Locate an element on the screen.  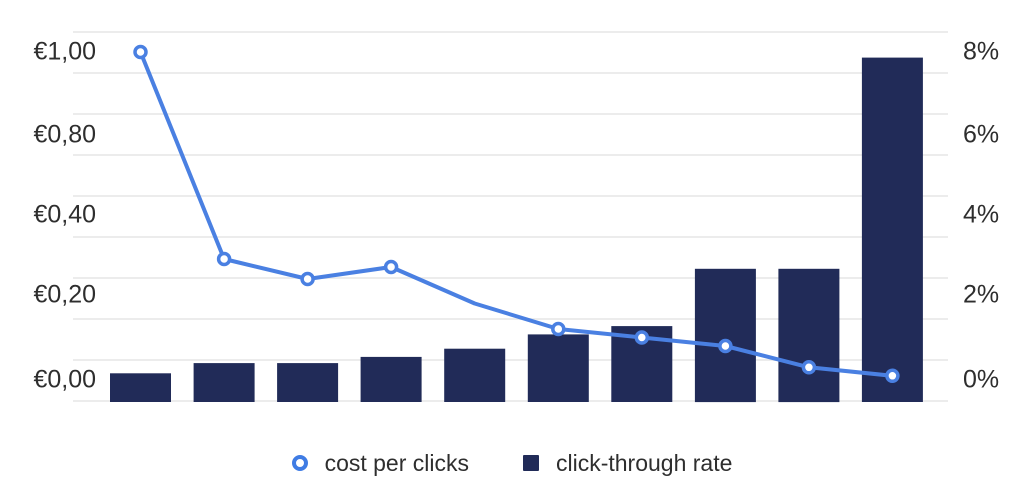
line-series-marker-icon is located at coordinates (299, 463).